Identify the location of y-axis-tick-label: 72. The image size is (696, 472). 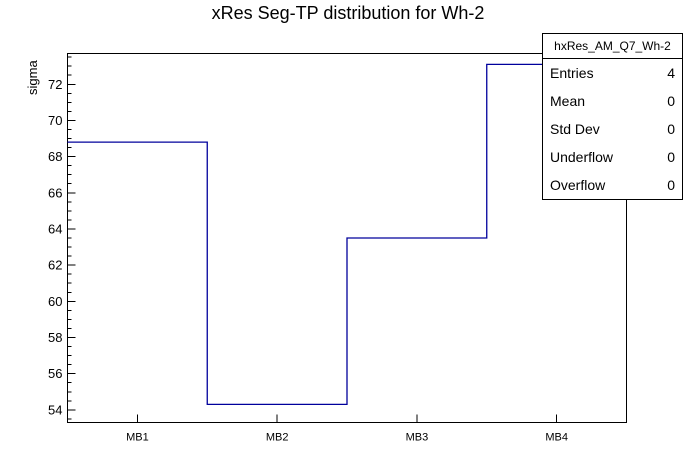
(55, 84).